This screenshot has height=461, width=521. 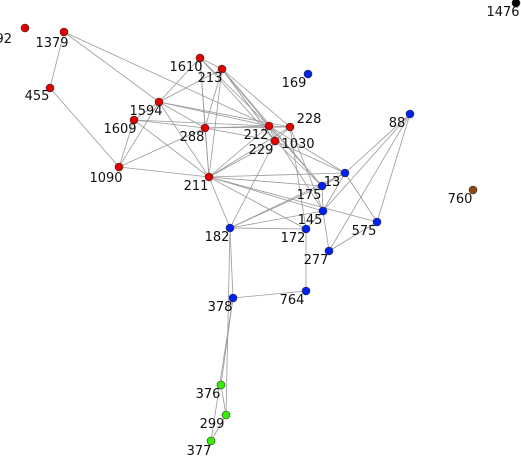 What do you see at coordinates (297, 144) in the screenshot?
I see `node-label-1030: 1030` at bounding box center [297, 144].